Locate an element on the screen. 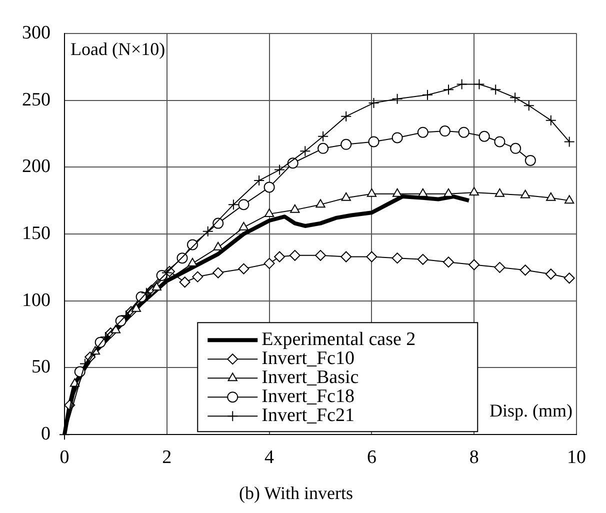 Image resolution: width=606 pixels, height=513 pixels. x-tick-label: 8 is located at coordinates (474, 457).